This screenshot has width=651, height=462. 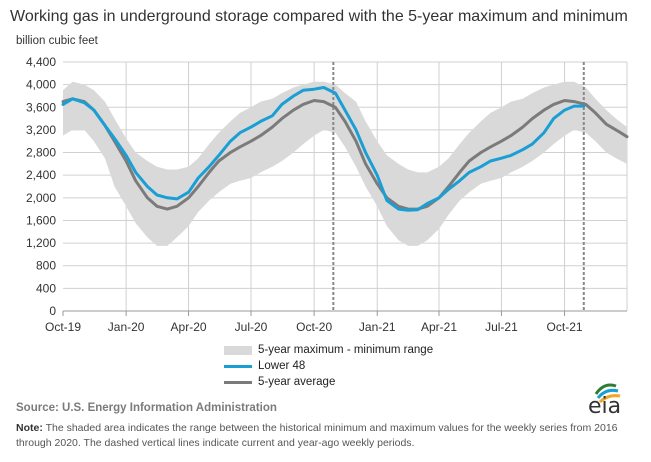 I want to click on y-tick-label: 2,800, so click(x=41, y=153).